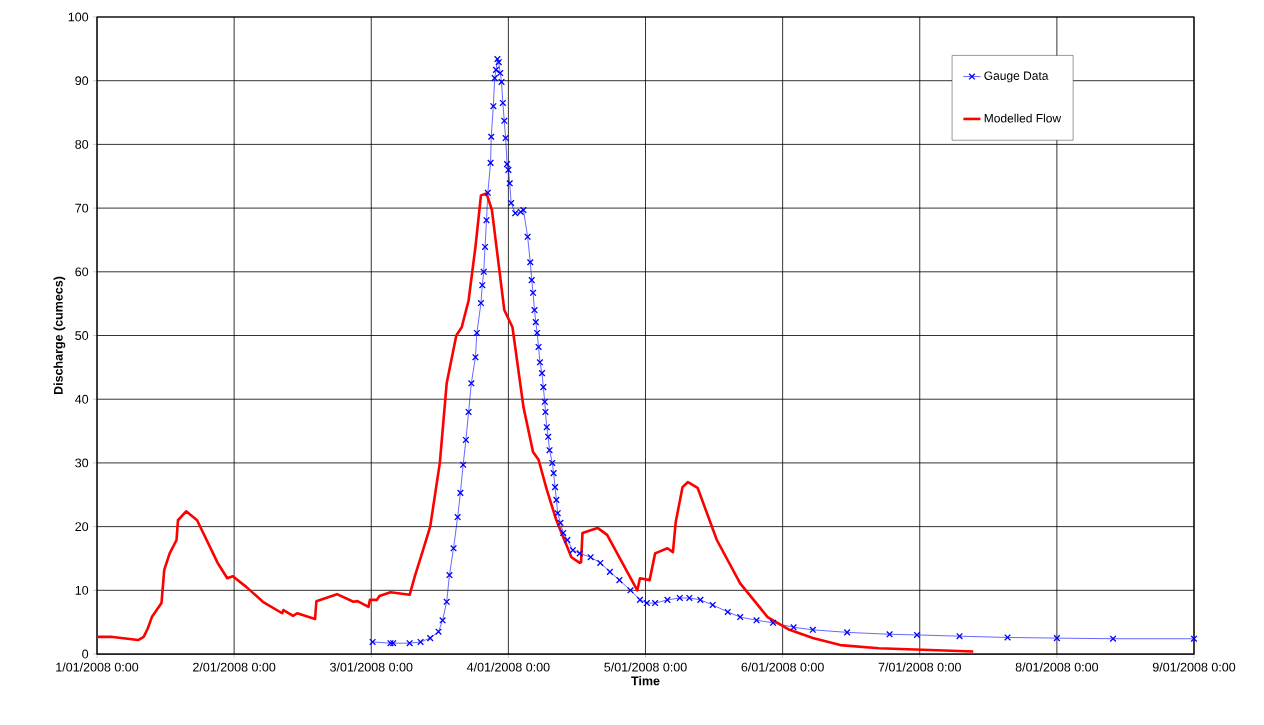 The width and height of the screenshot is (1264, 725). I want to click on x-tick-label: 7/01/2008 0:00, so click(919, 667).